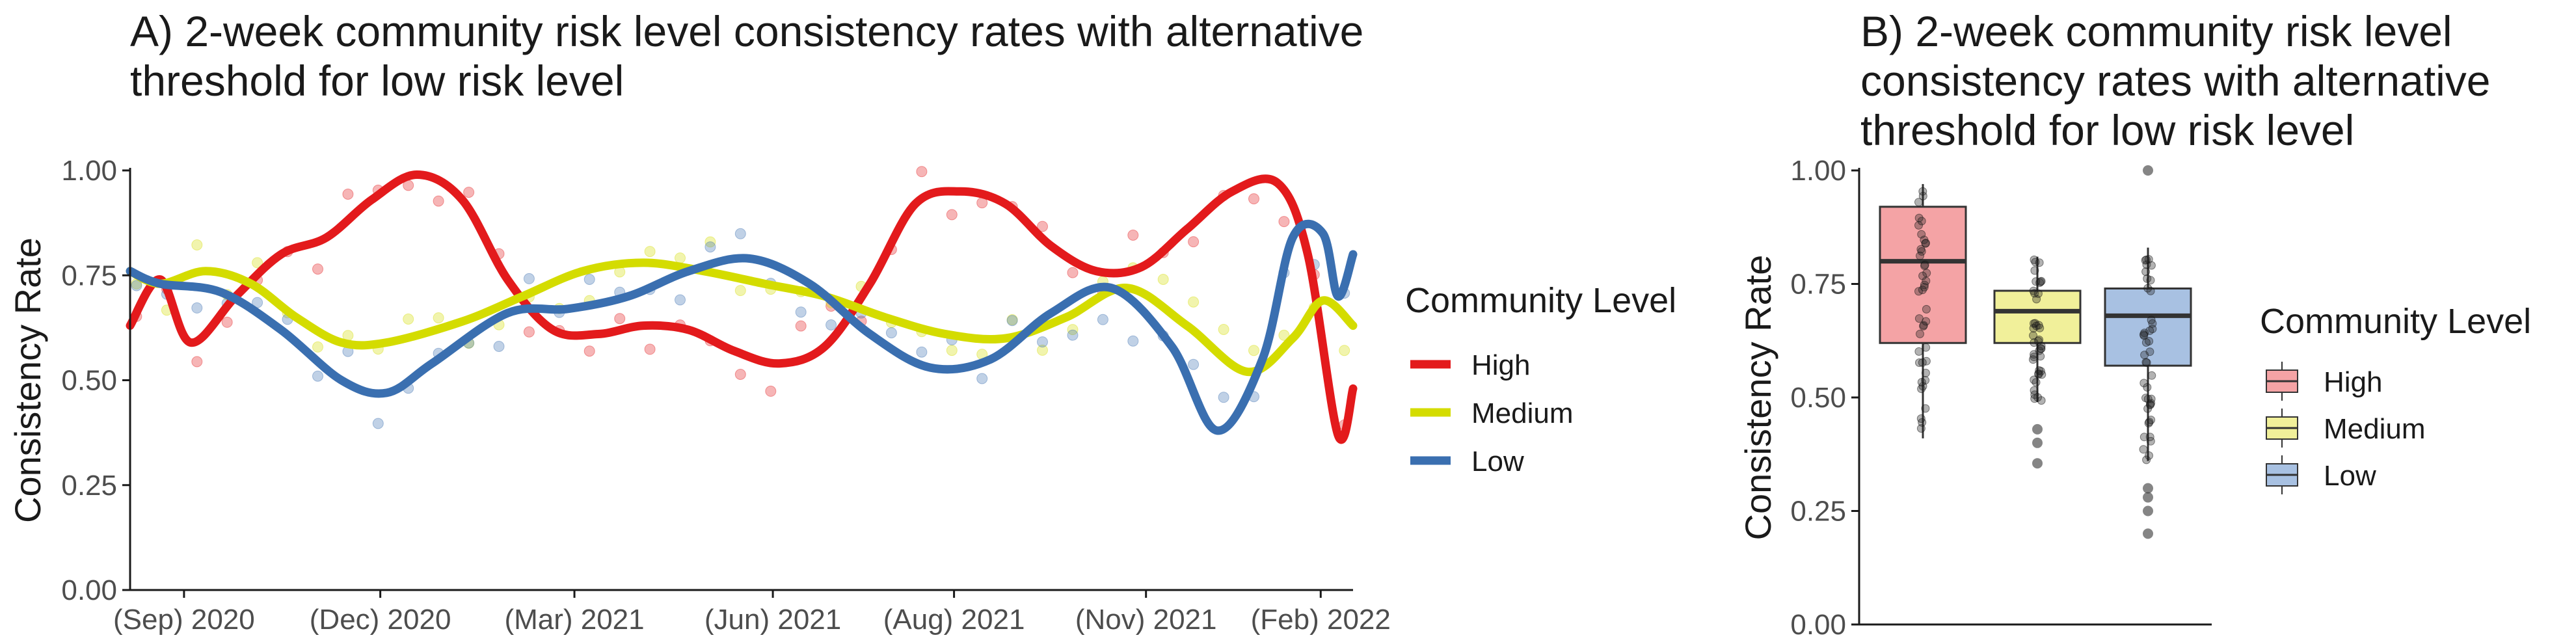  What do you see at coordinates (1757, 398) in the screenshot?
I see `panel-b-y-axis-title: Consistency Rate` at bounding box center [1757, 398].